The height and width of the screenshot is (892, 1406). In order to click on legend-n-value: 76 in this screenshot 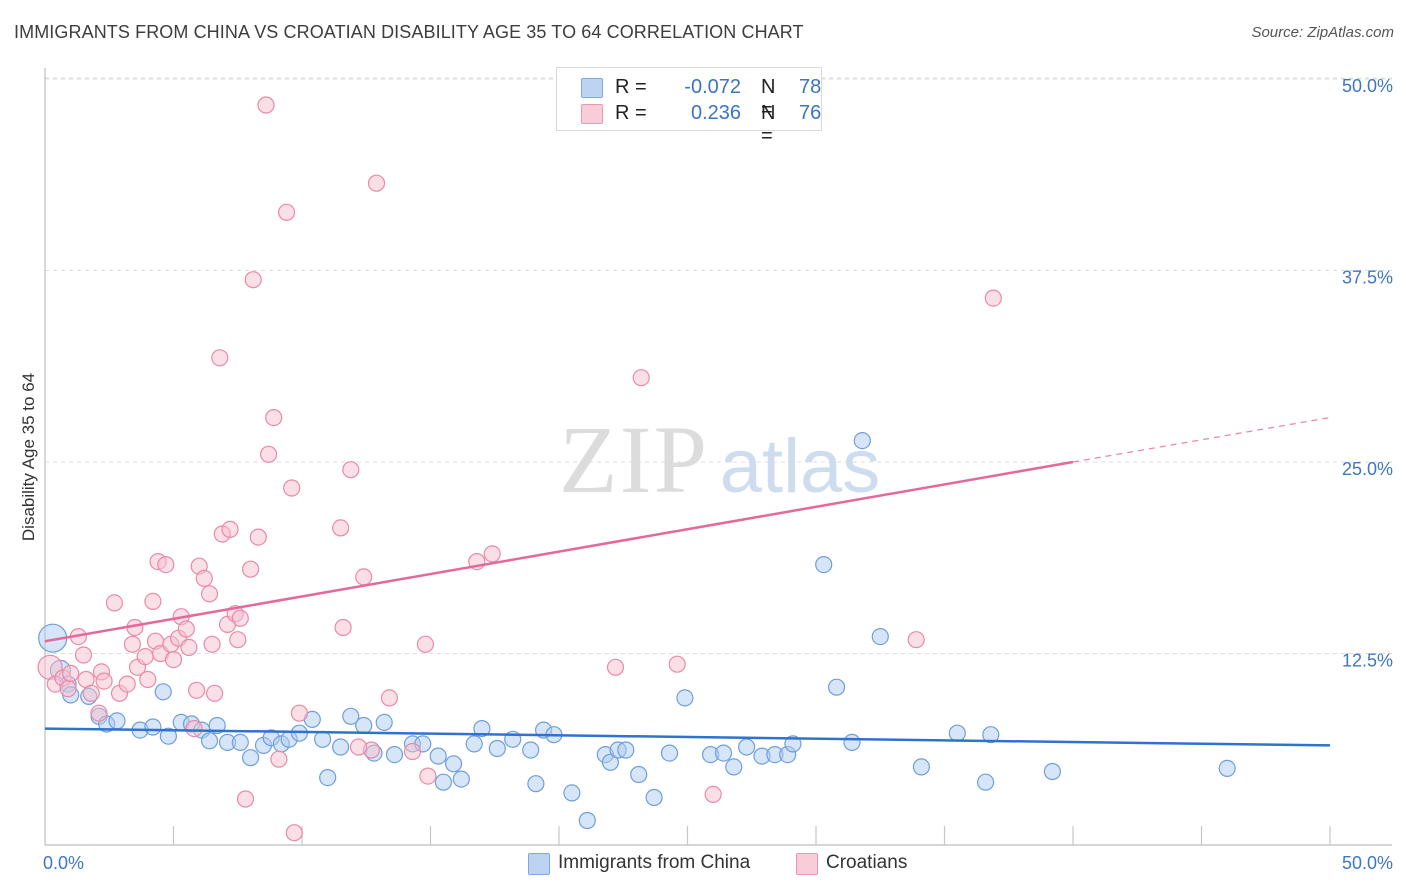, I will do `click(810, 113)`.